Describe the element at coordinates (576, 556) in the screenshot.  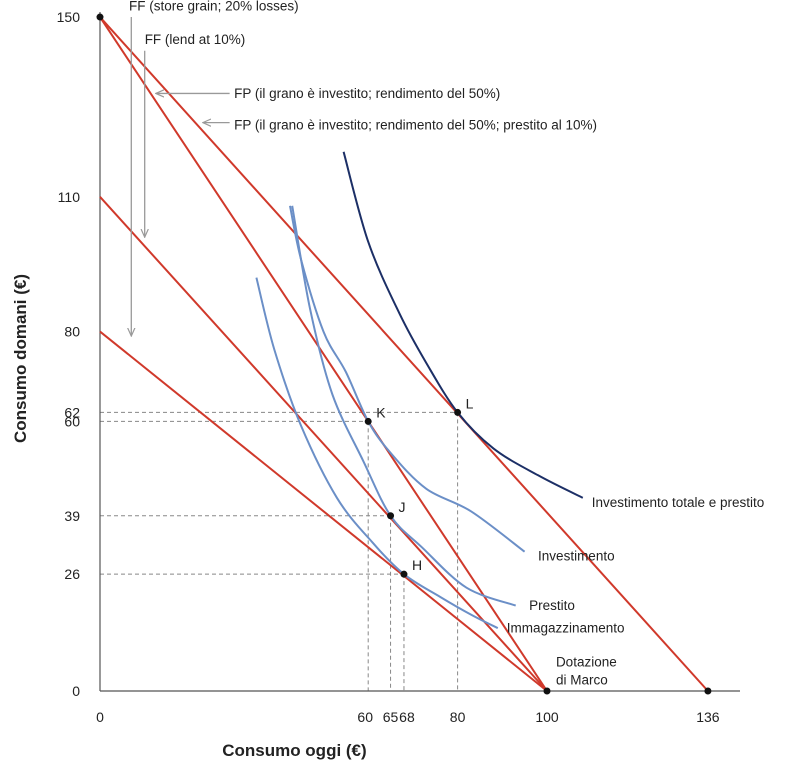
I see `annotation-label-5: Investimento` at that location.